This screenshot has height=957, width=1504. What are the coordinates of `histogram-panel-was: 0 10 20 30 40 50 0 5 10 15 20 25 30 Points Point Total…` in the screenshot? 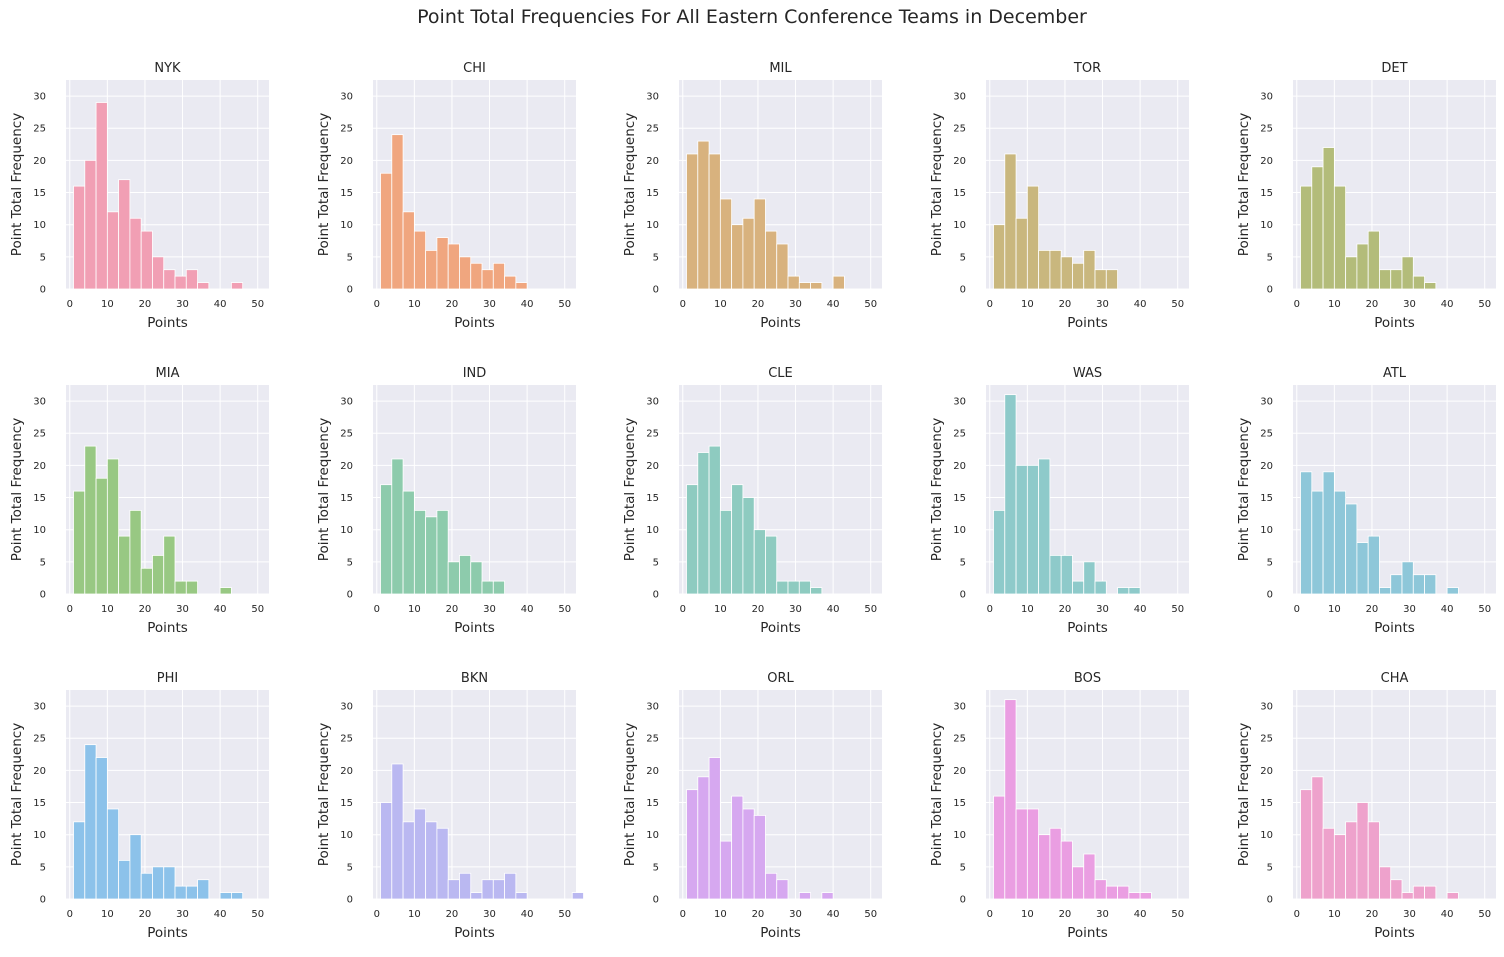 It's located at (1059, 501).